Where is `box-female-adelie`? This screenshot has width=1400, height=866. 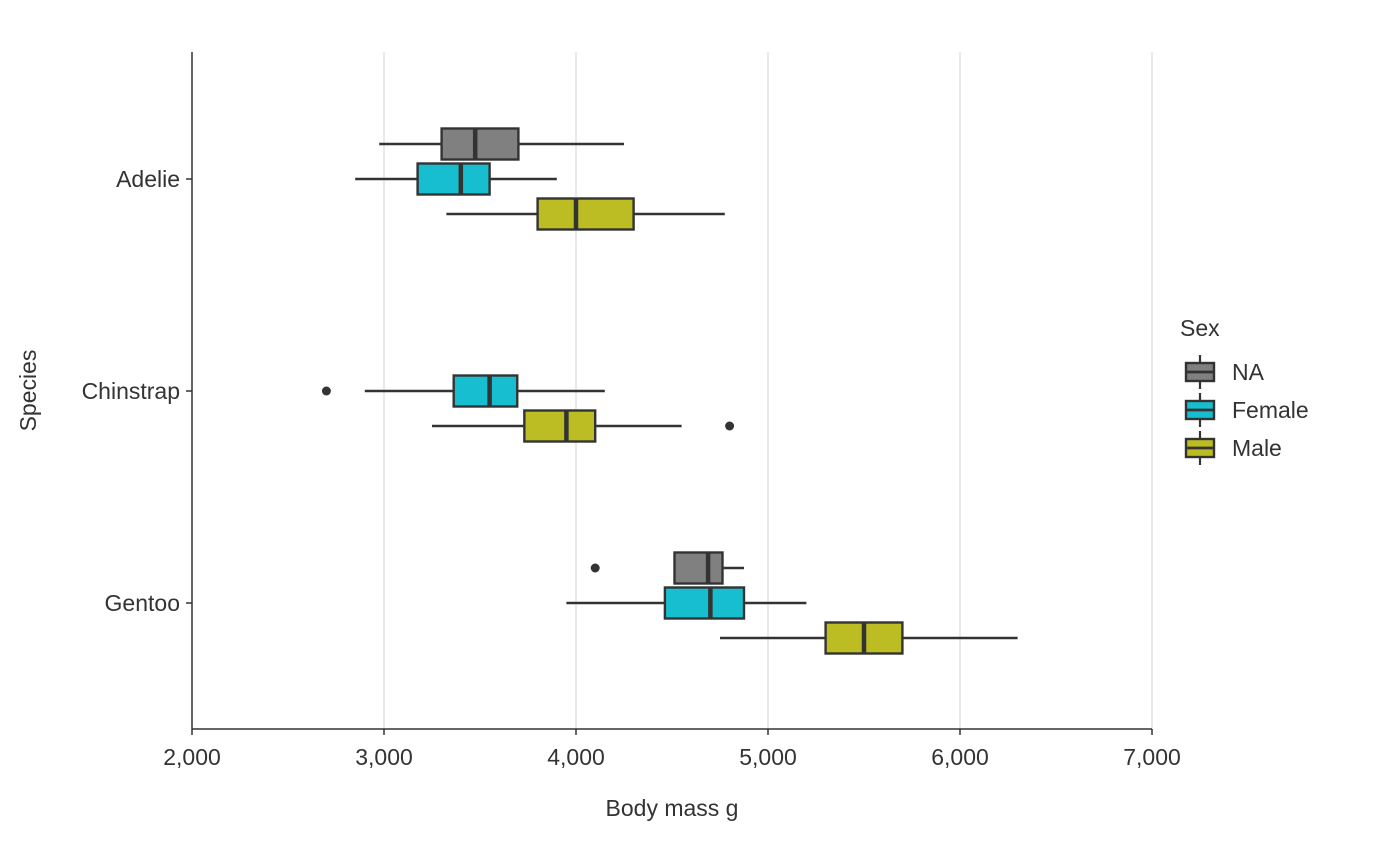
box-female-adelie is located at coordinates (456, 179).